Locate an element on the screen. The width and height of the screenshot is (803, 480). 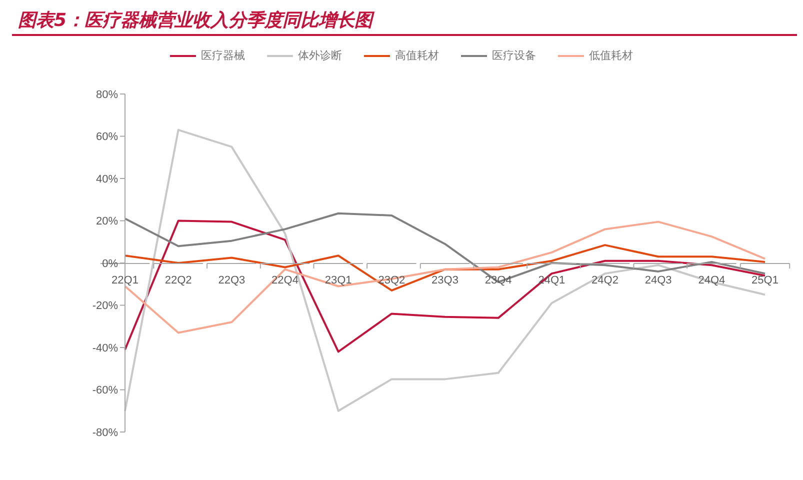
y-tick-label: -60% is located at coordinates (105, 390).